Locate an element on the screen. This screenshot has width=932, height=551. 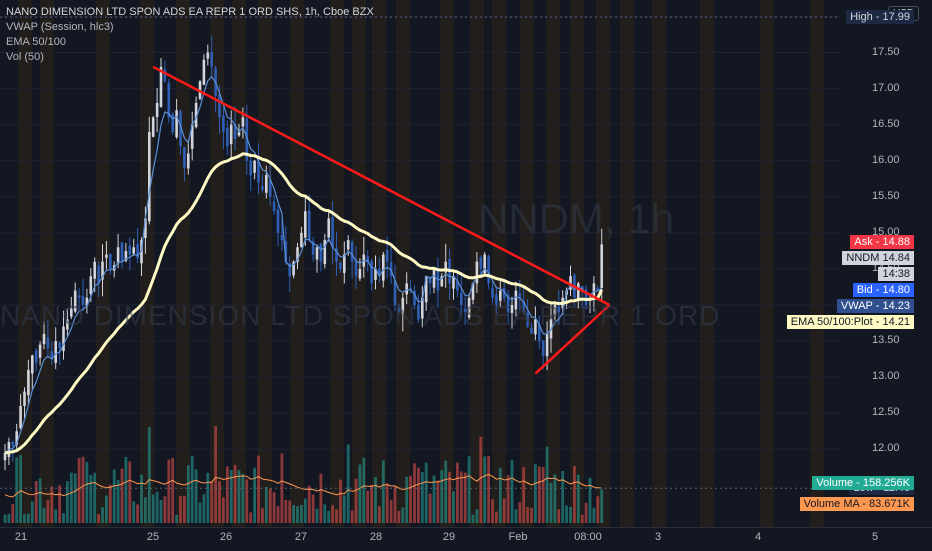
time-tick: 29 is located at coordinates (449, 537).